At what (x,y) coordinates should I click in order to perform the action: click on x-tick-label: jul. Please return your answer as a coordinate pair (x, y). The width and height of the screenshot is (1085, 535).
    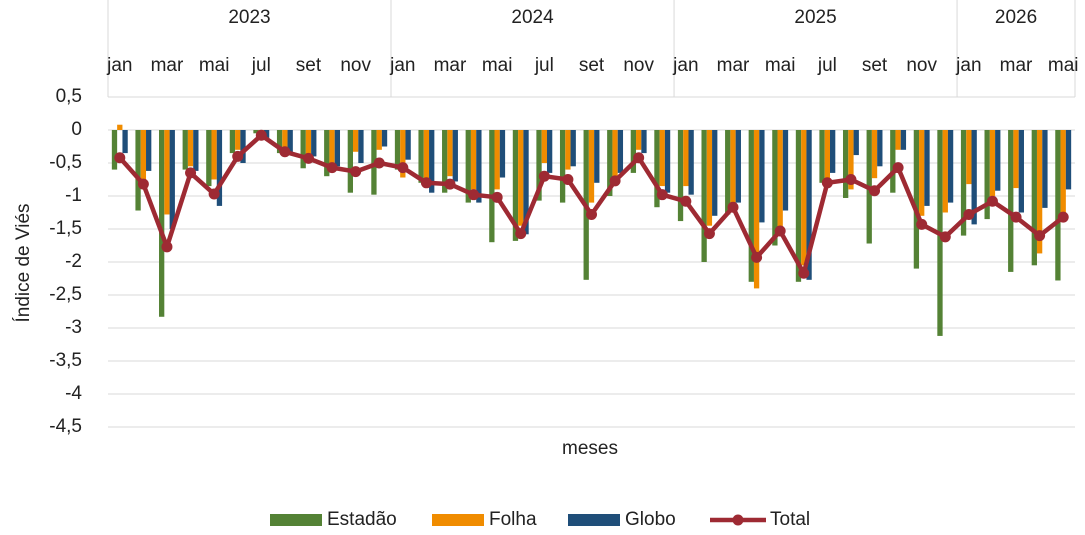
    Looking at the image, I should click on (261, 65).